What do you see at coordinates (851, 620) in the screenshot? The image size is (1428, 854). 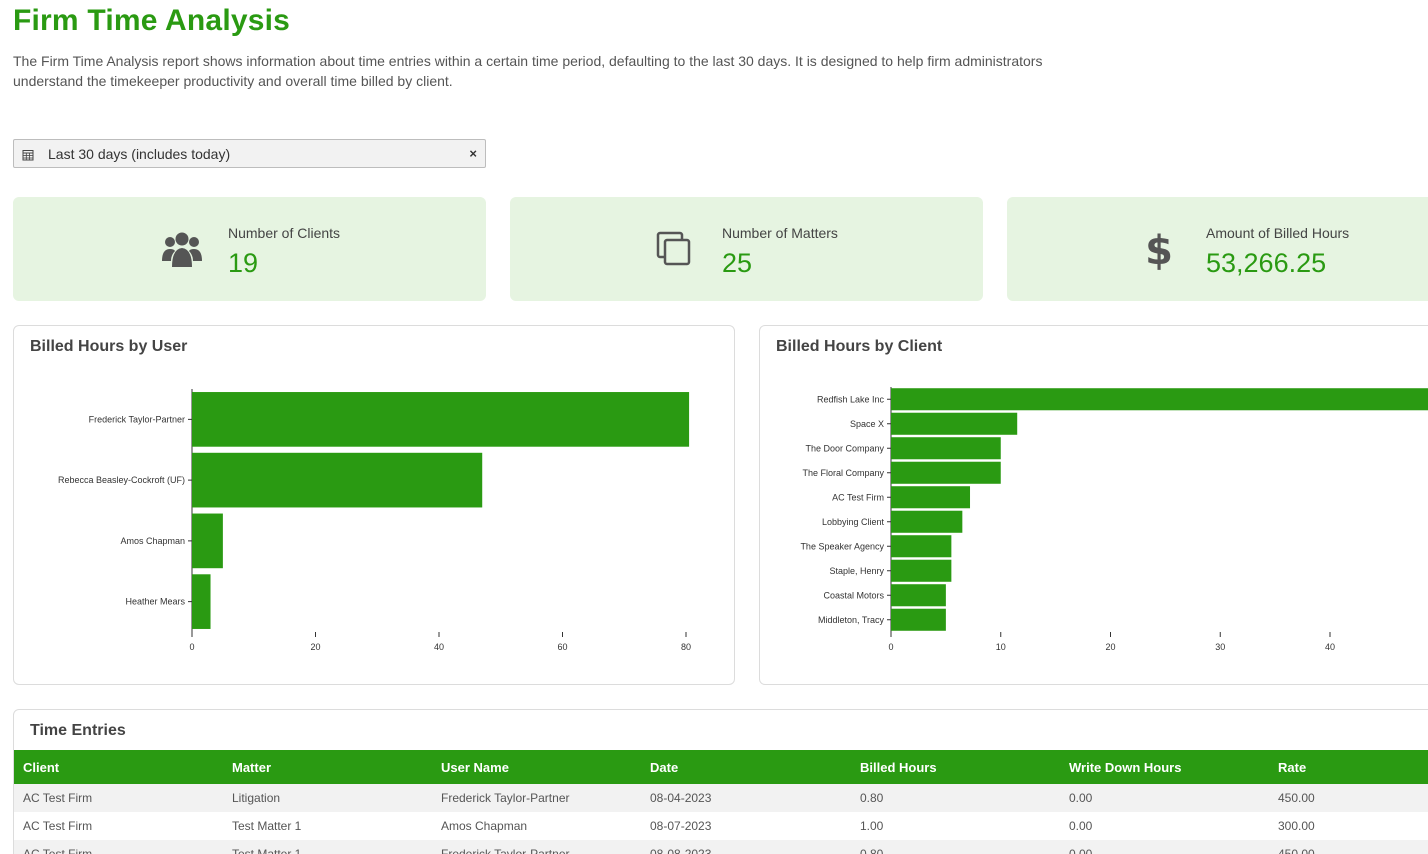 I see `y-tick-label: Middleton, Tracy` at bounding box center [851, 620].